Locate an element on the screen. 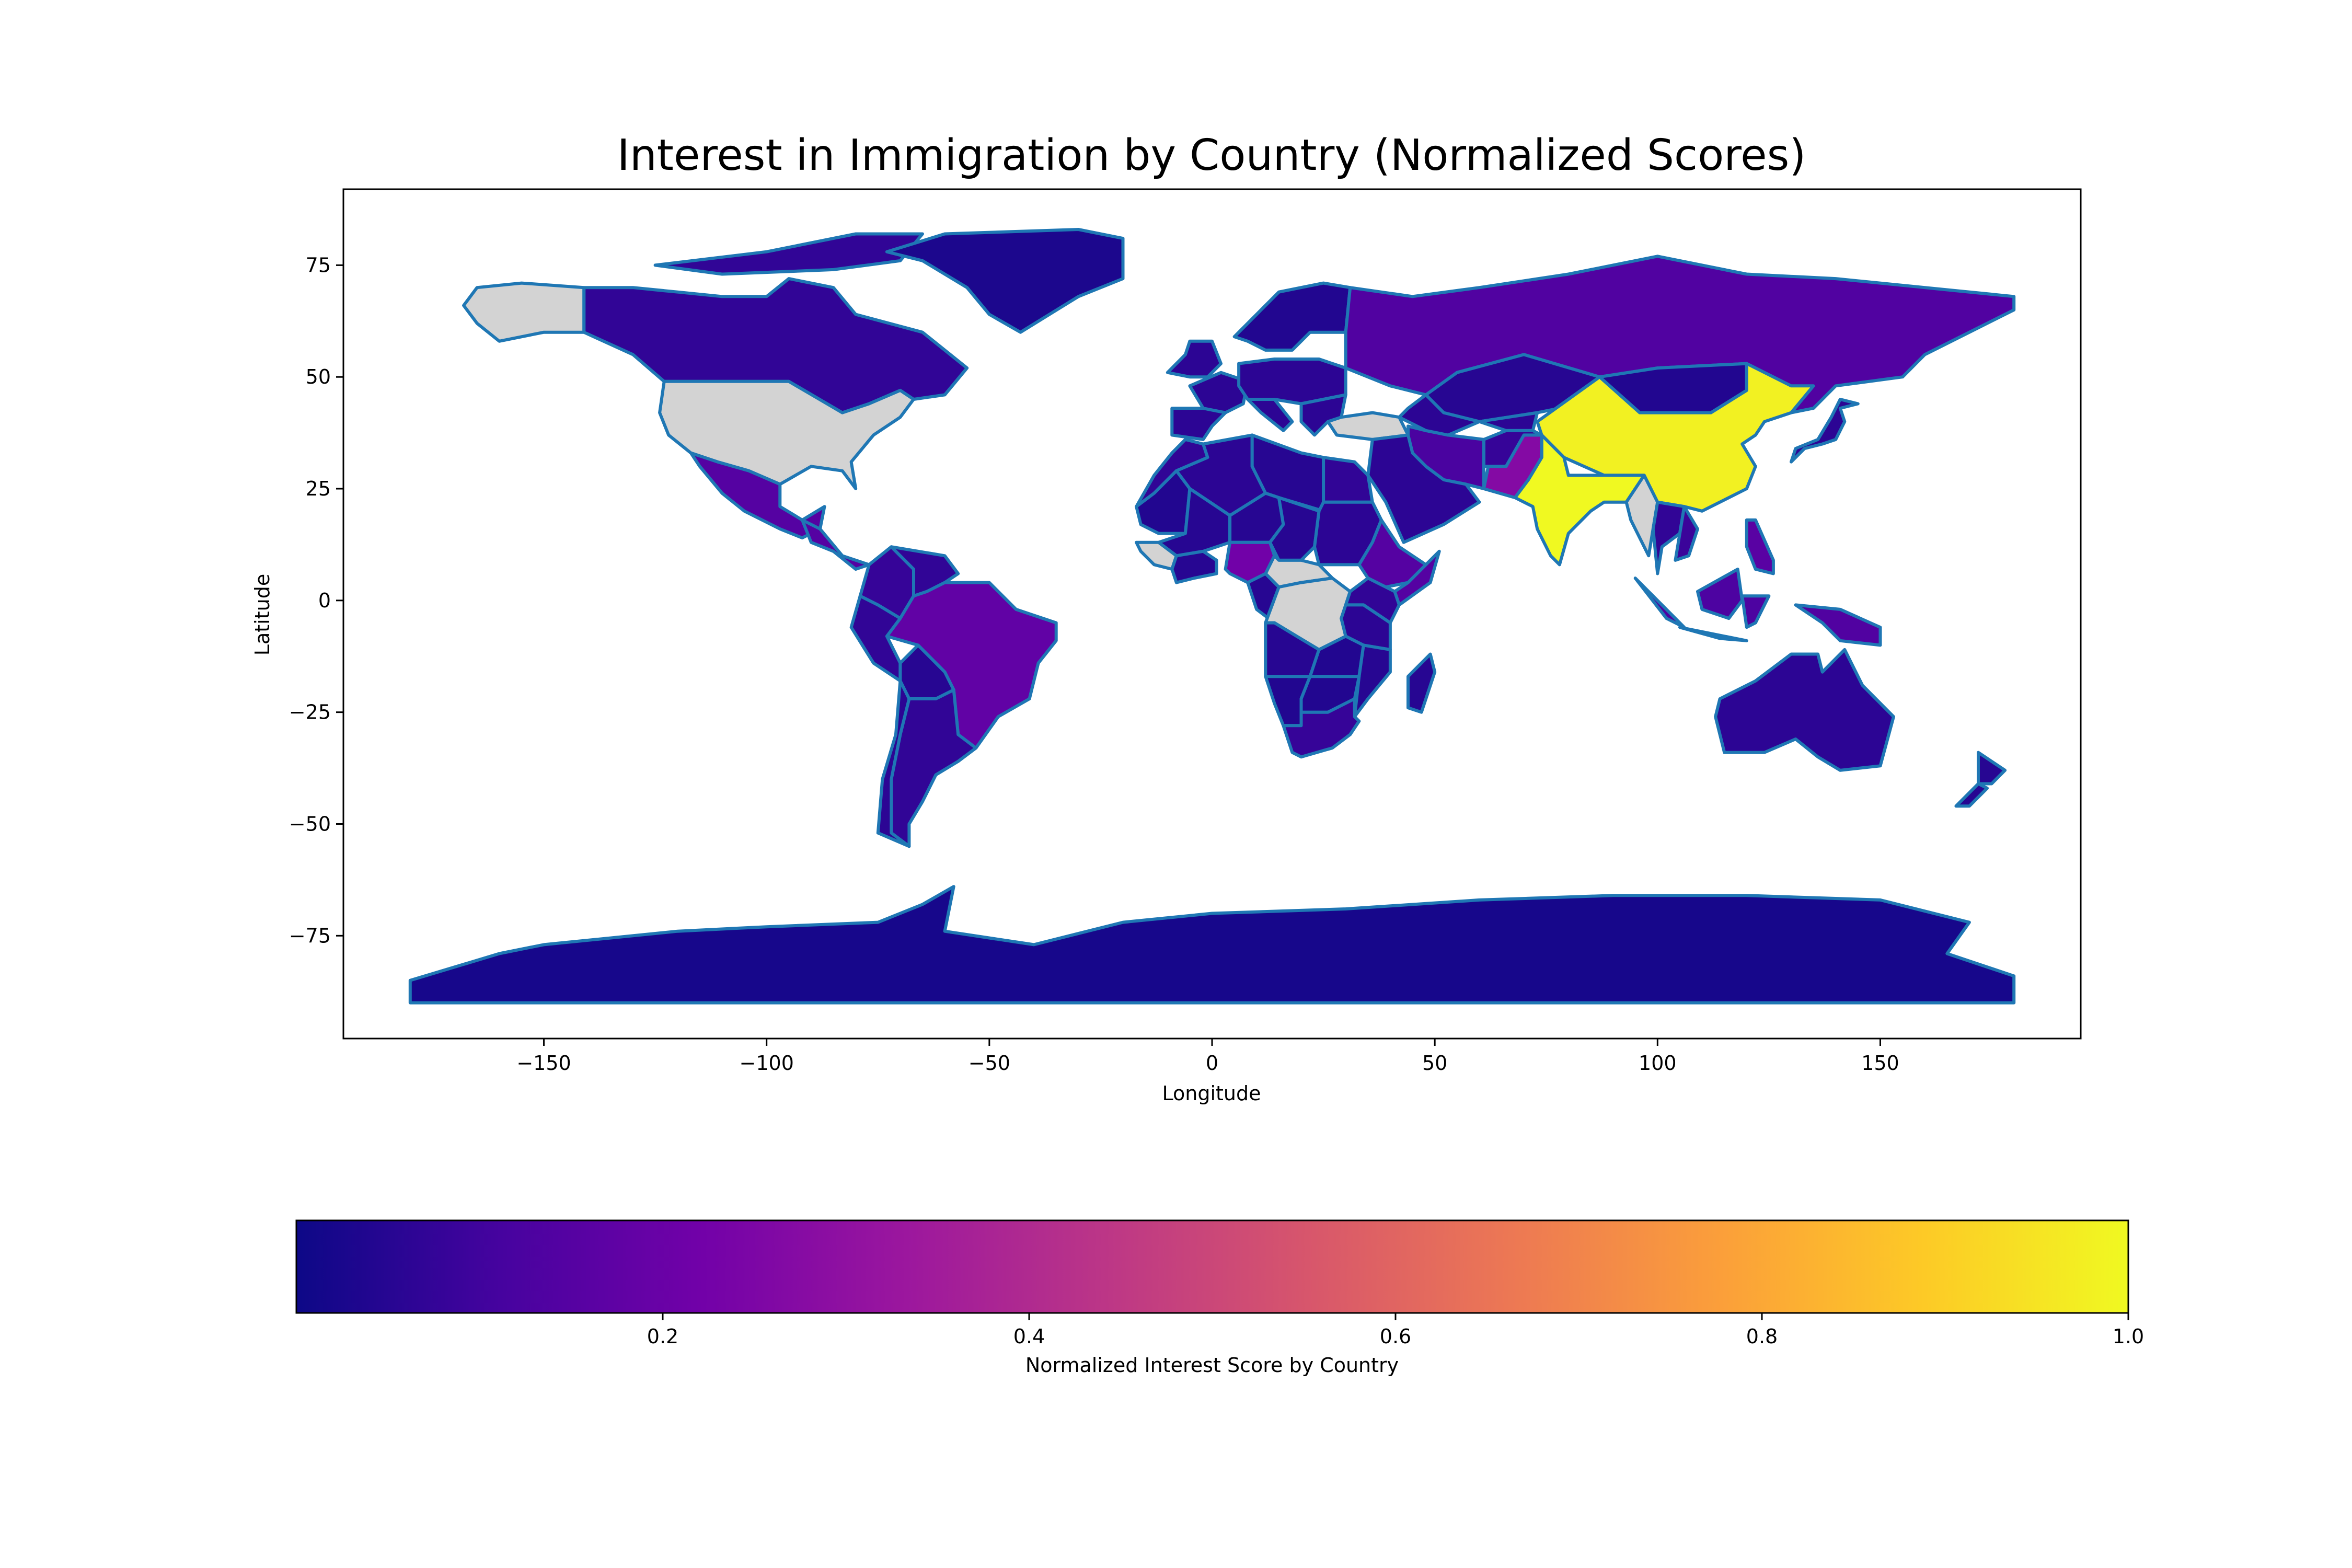 The height and width of the screenshot is (1568, 2352). region-alaska is located at coordinates (524, 312).